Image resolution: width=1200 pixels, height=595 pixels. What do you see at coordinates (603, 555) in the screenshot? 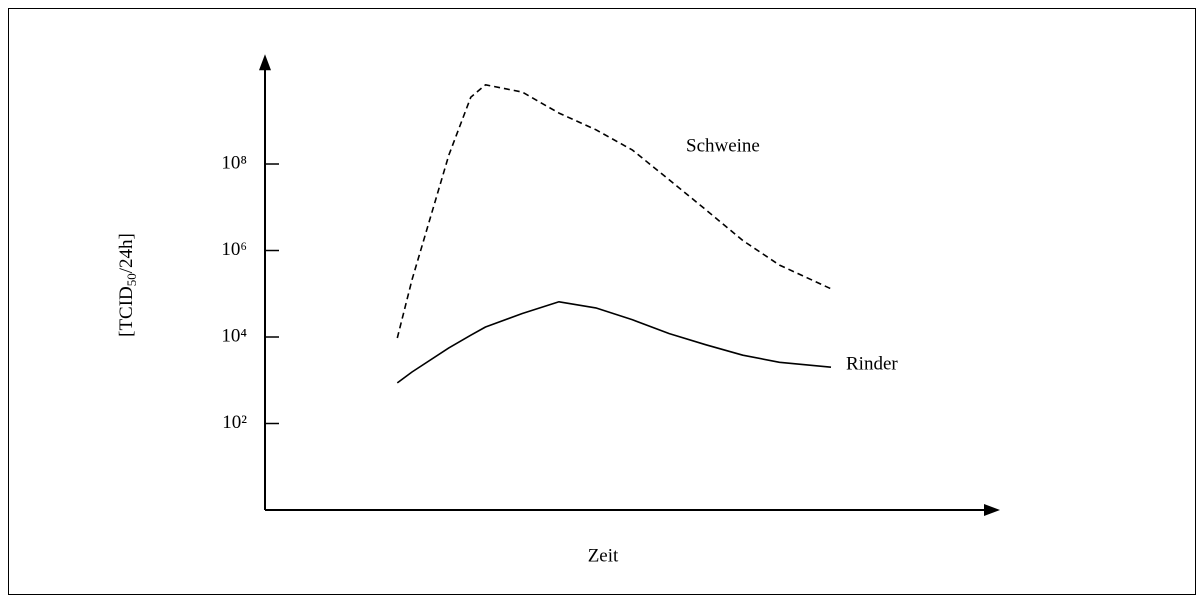
I see `x-axis-label: Zeit` at bounding box center [603, 555].